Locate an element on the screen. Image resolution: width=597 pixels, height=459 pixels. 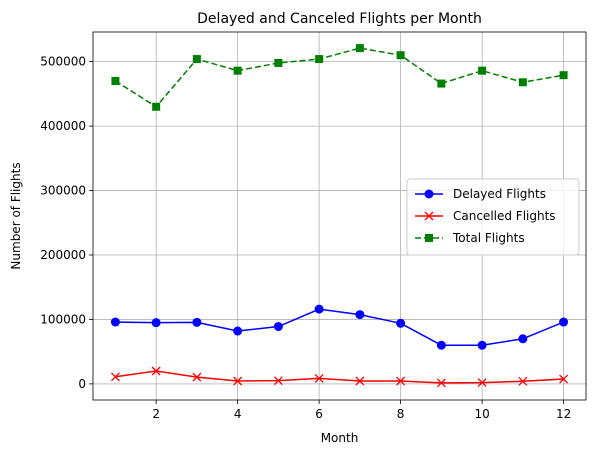
y-tick-label: 0 is located at coordinates (82, 384).